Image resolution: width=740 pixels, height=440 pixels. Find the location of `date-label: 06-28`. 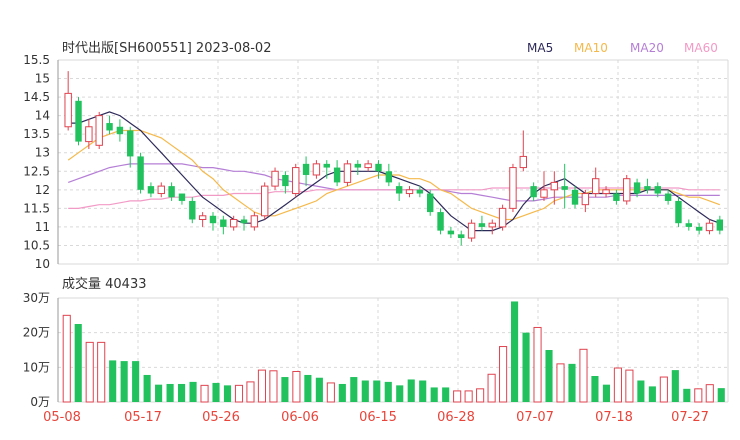

date-label: 06-28 is located at coordinates (456, 417).